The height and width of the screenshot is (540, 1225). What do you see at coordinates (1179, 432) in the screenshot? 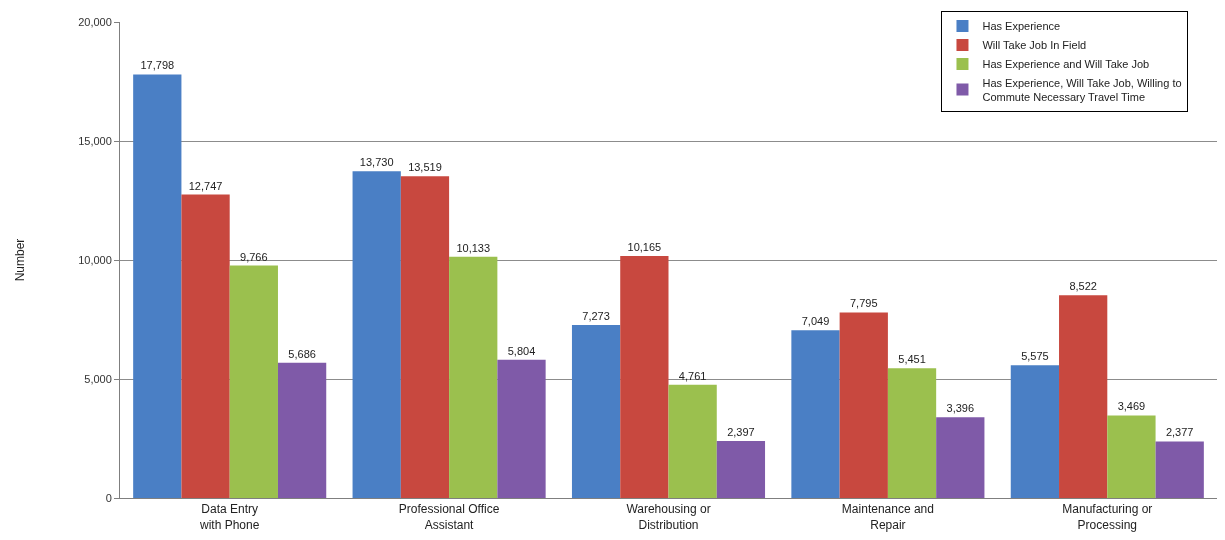
I see `data-label: 2,377` at bounding box center [1179, 432].